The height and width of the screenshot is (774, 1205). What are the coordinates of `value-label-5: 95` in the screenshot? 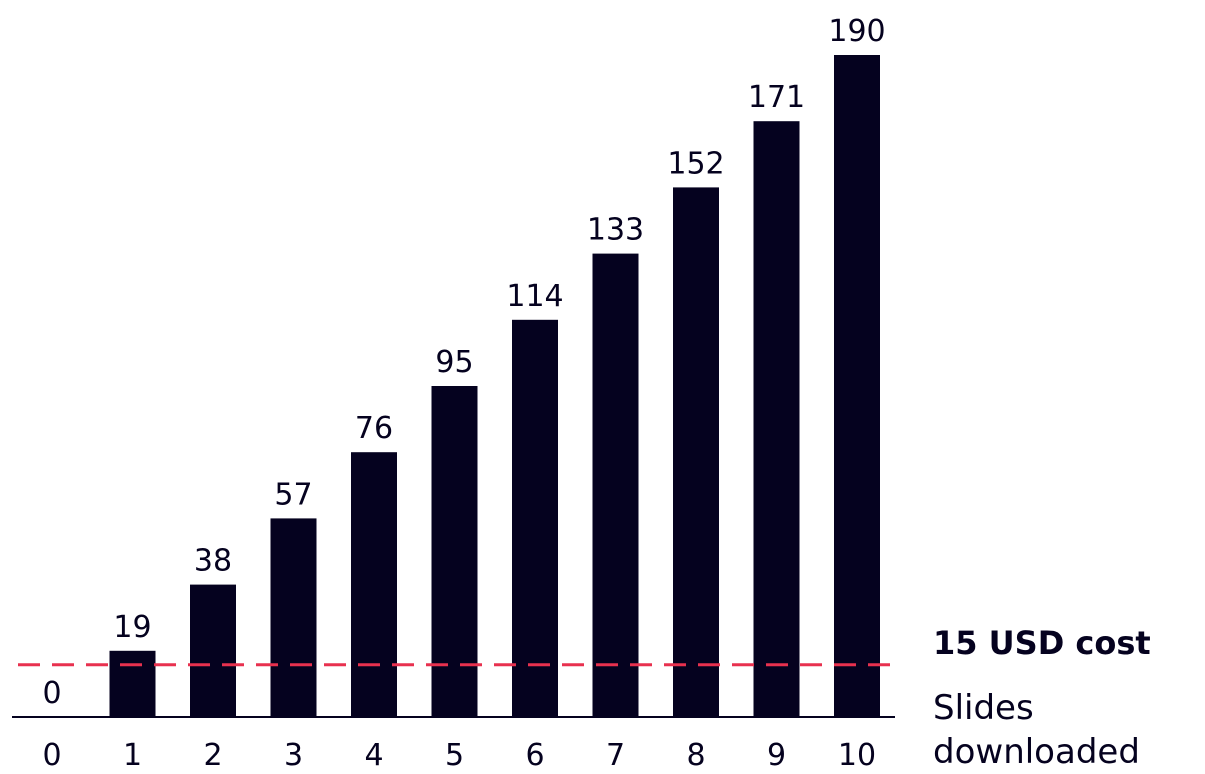 It's located at (454, 362).